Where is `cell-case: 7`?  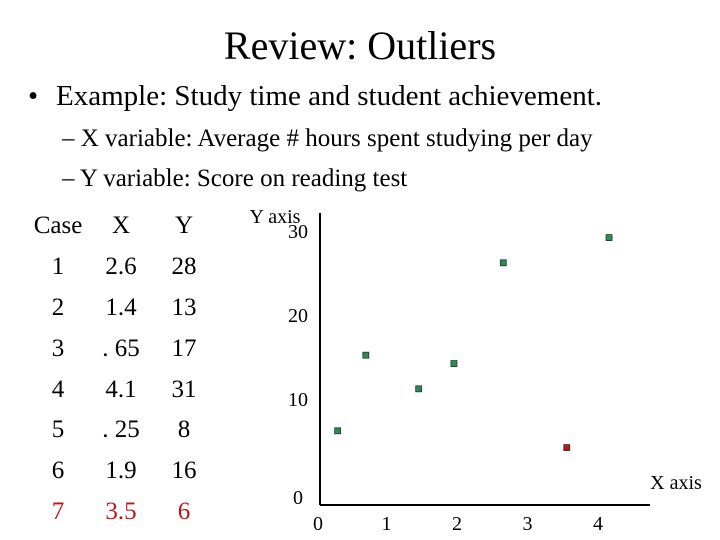
cell-case: 7 is located at coordinates (58, 511).